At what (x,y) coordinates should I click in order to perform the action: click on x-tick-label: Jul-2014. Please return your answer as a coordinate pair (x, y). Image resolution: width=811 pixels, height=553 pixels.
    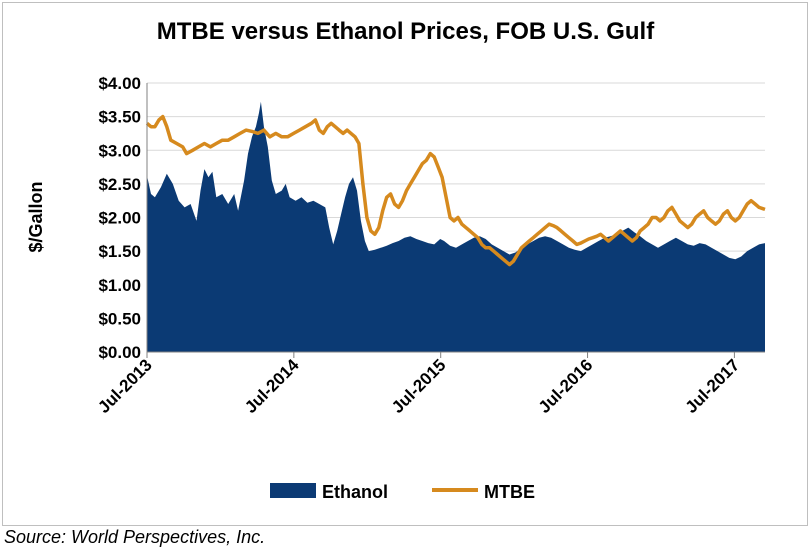
    Looking at the image, I should click on (272, 386).